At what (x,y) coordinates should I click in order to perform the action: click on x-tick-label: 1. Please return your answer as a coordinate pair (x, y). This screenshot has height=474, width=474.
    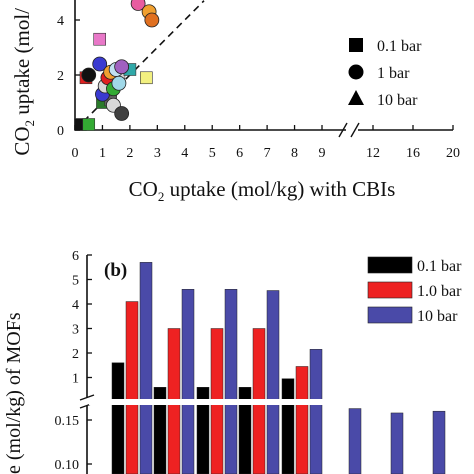
    Looking at the image, I should click on (102, 153).